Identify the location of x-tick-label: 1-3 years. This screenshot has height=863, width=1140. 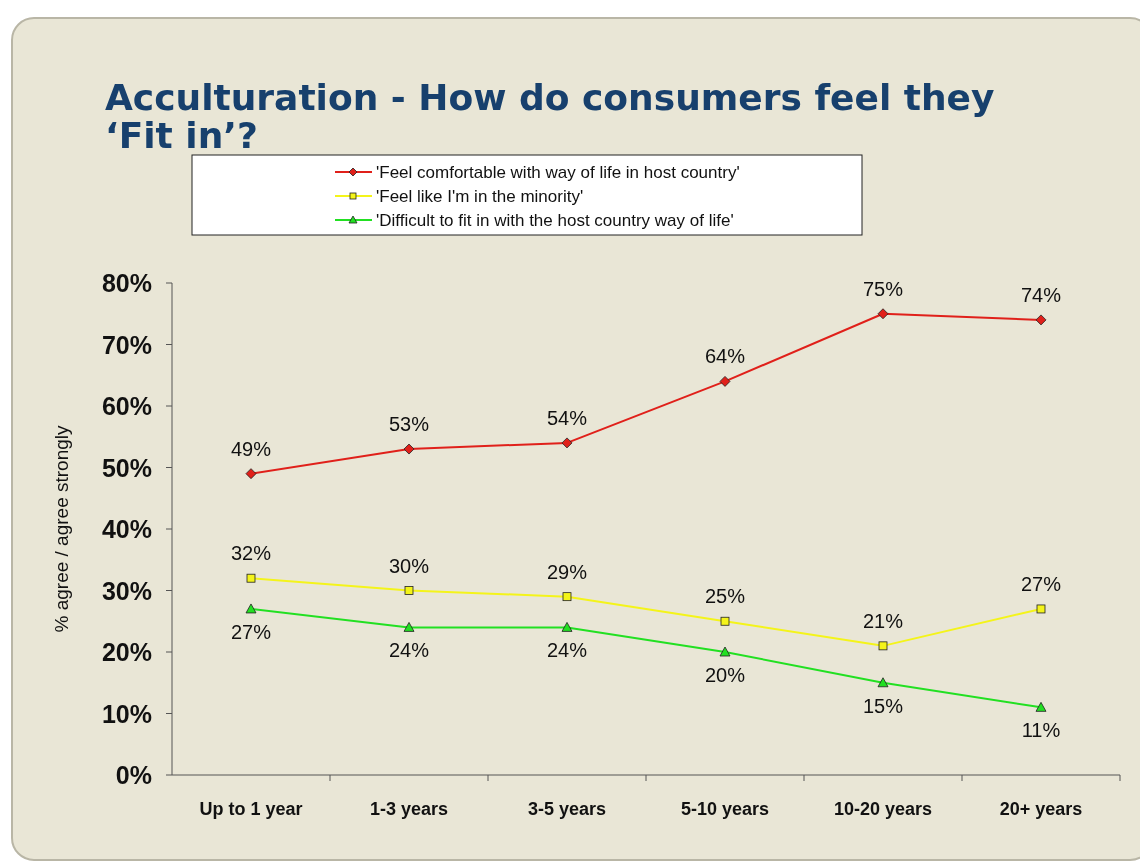
(409, 809).